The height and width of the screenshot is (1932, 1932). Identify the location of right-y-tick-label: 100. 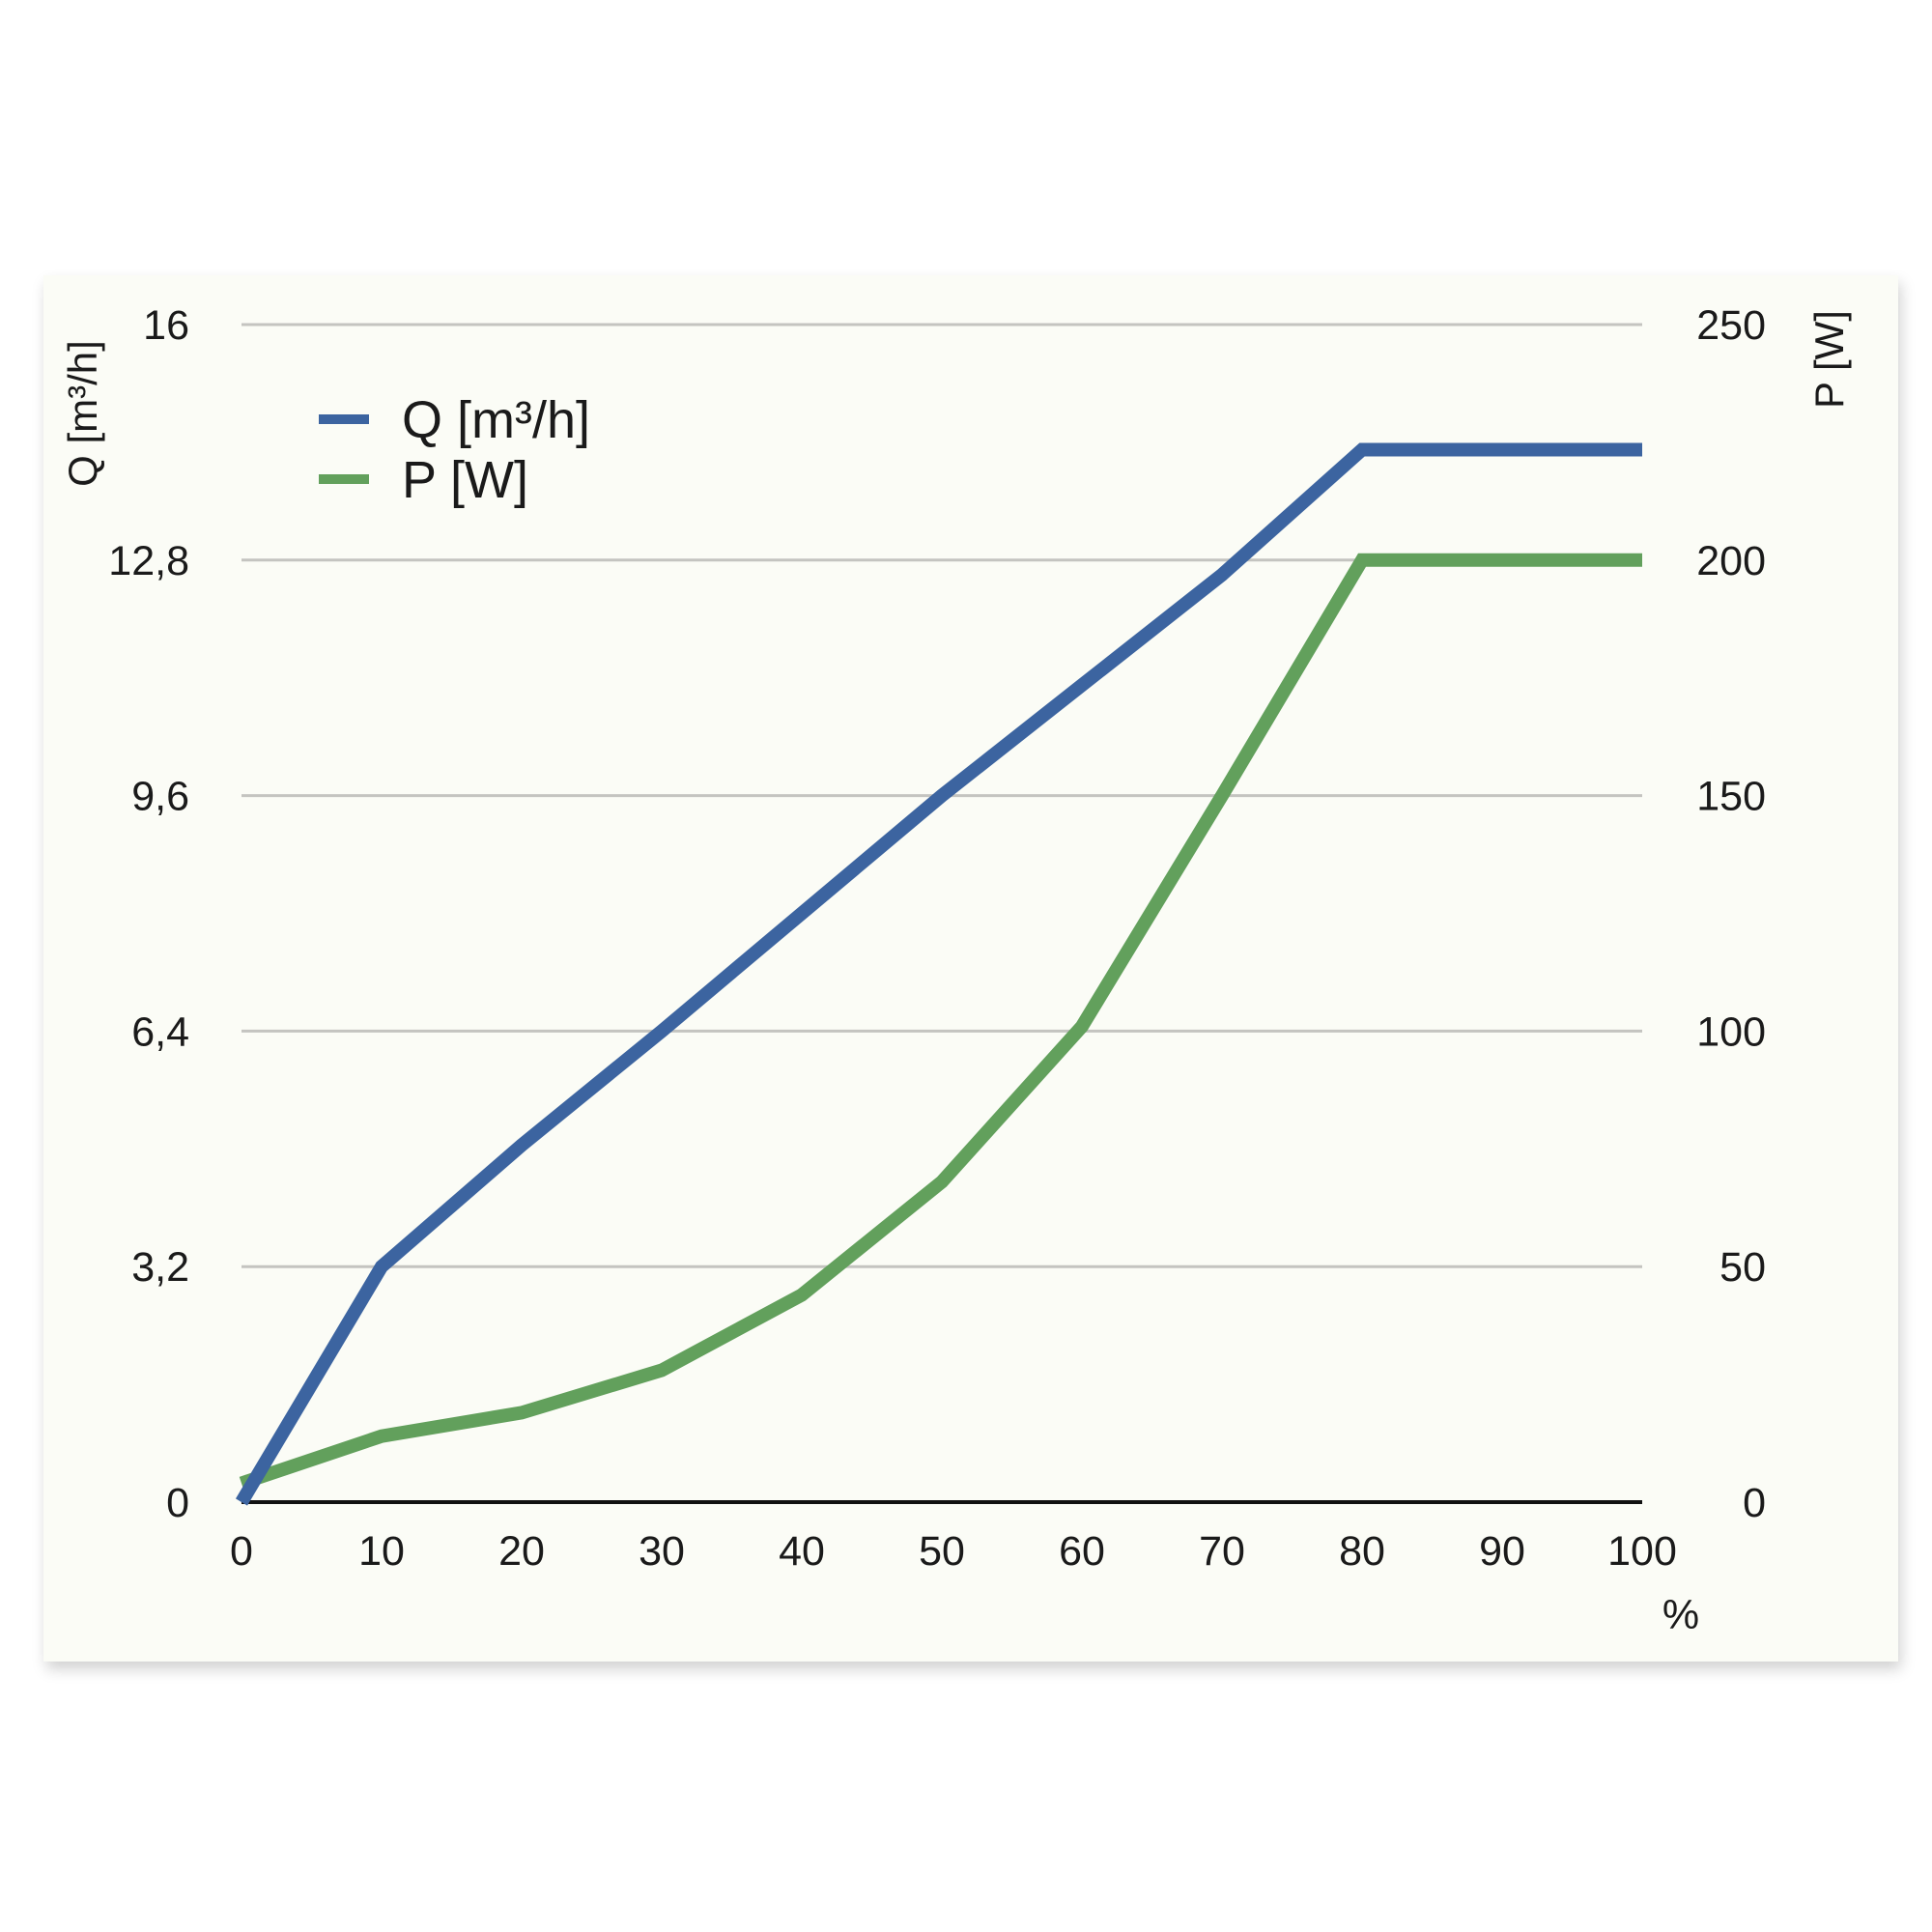
(1731, 1032).